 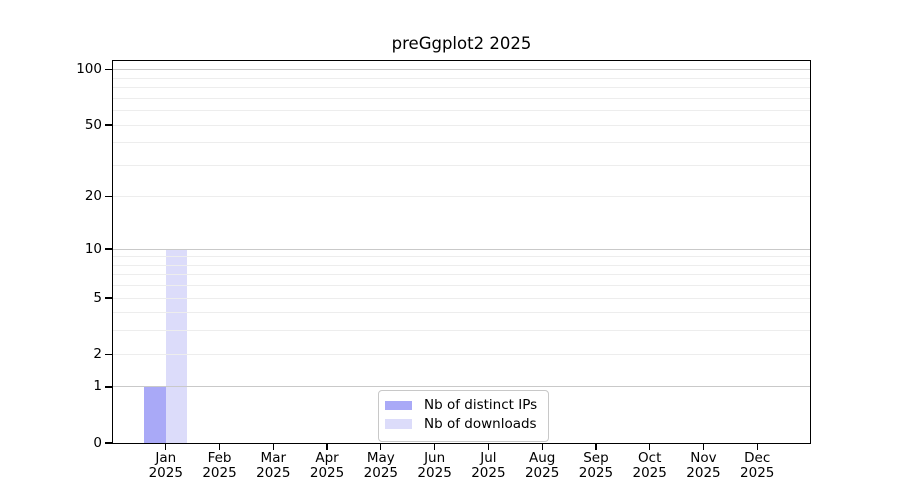 I want to click on legend-item-downloads: Nb of downloads, so click(x=466, y=424).